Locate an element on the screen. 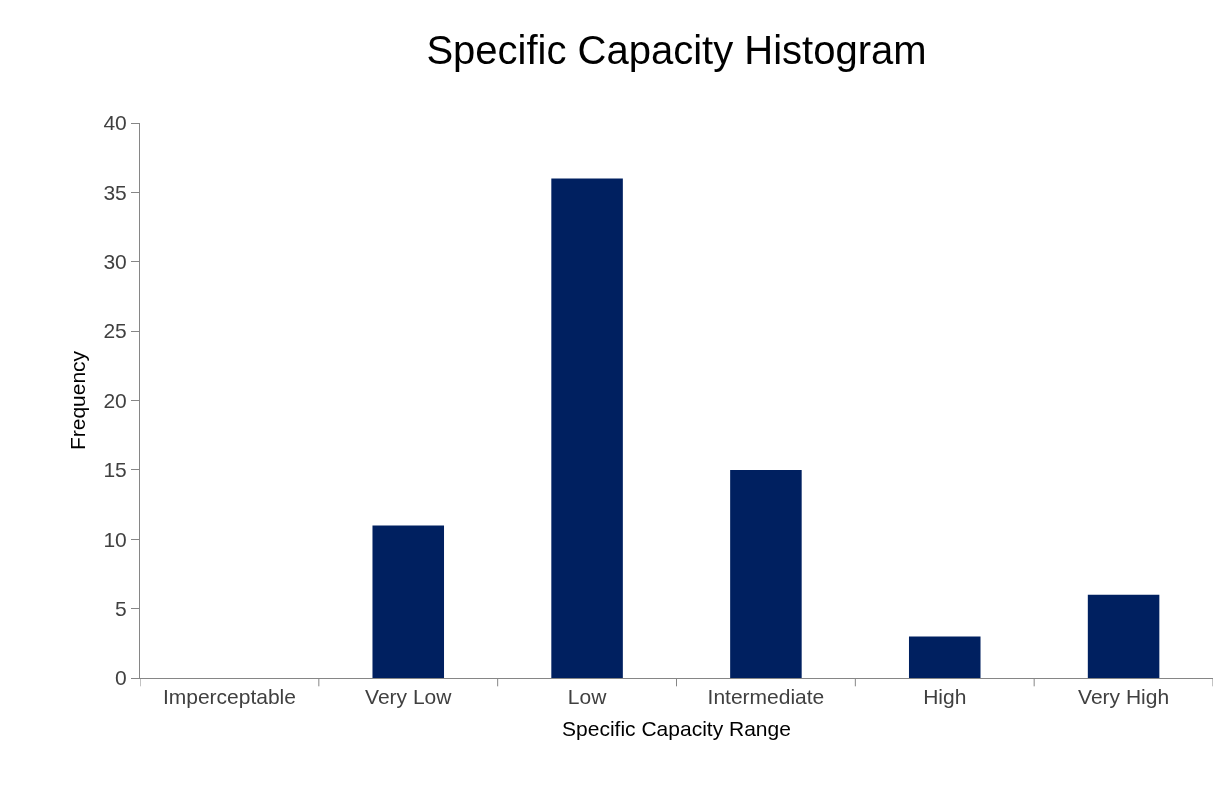 The height and width of the screenshot is (794, 1227). y-tick-label: 25 is located at coordinates (115, 331).